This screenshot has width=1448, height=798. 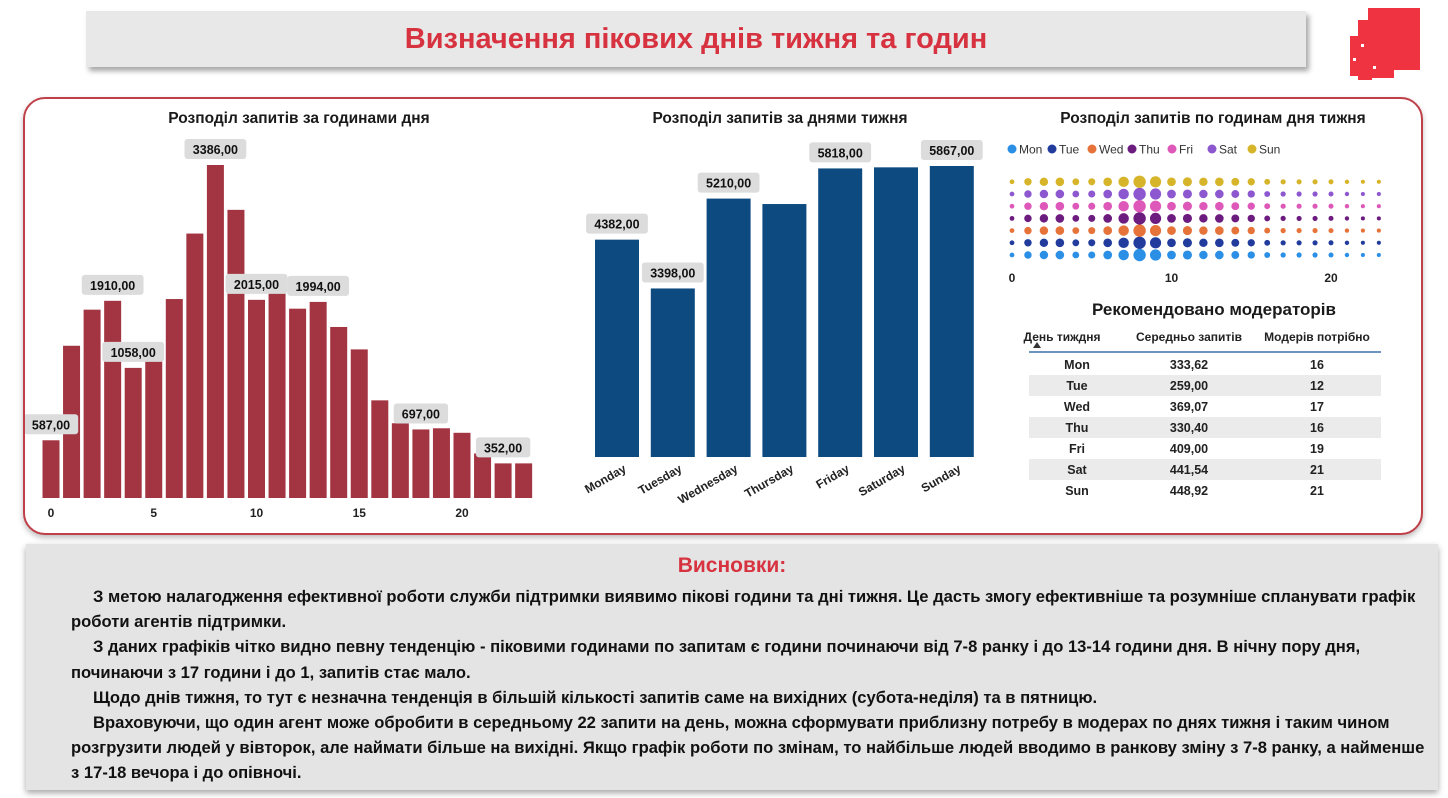 I want to click on title-banner: Визначення пікових днів тижня та годин, so click(x=696, y=39).